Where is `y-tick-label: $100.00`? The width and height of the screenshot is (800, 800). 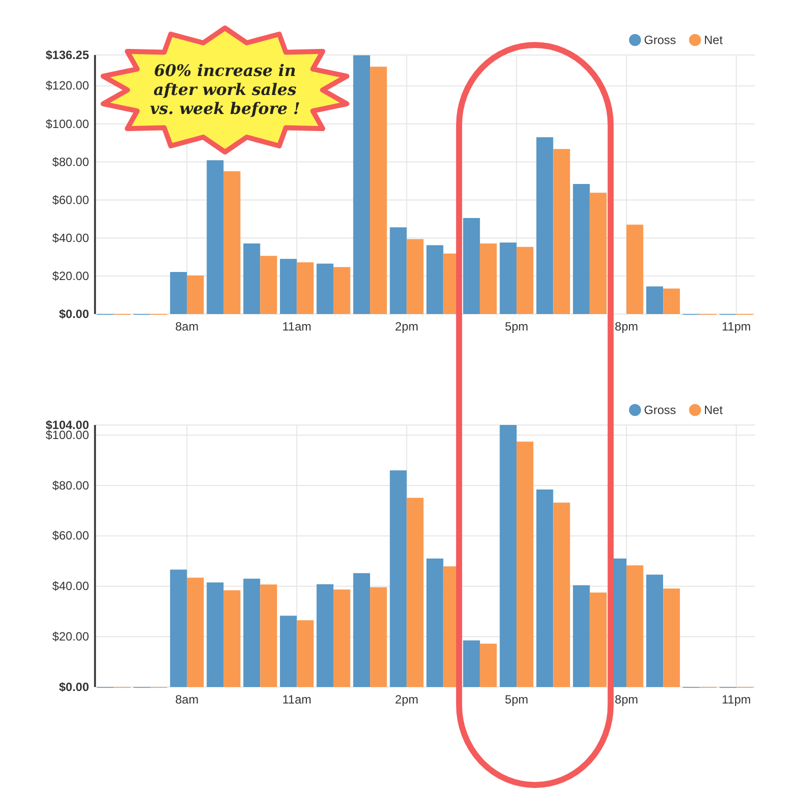 y-tick-label: $100.00 is located at coordinates (68, 123).